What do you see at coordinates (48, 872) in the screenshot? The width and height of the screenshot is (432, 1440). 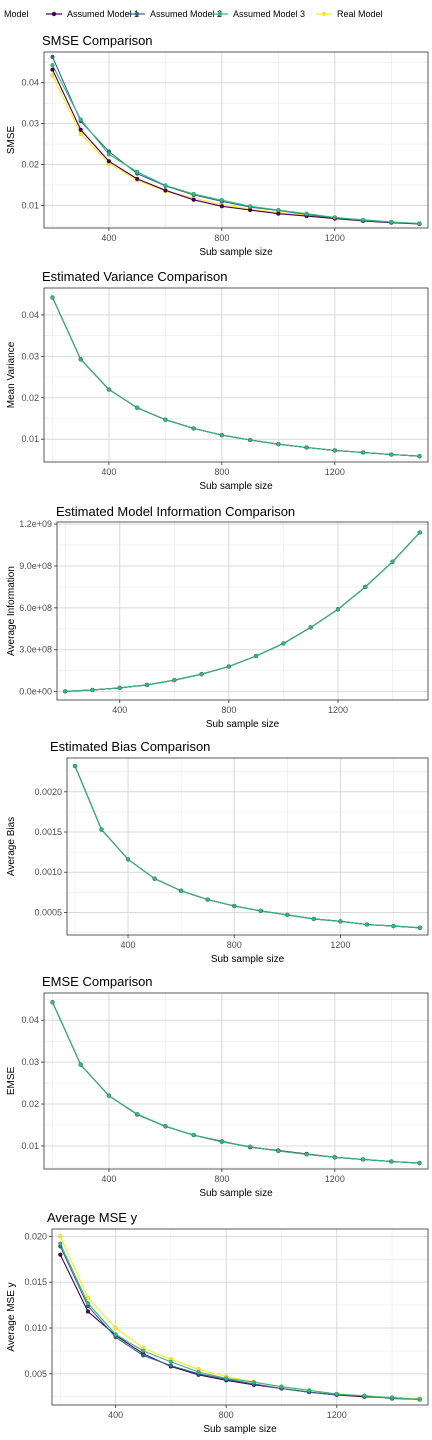 I see `y-tick-label: 0.0010` at bounding box center [48, 872].